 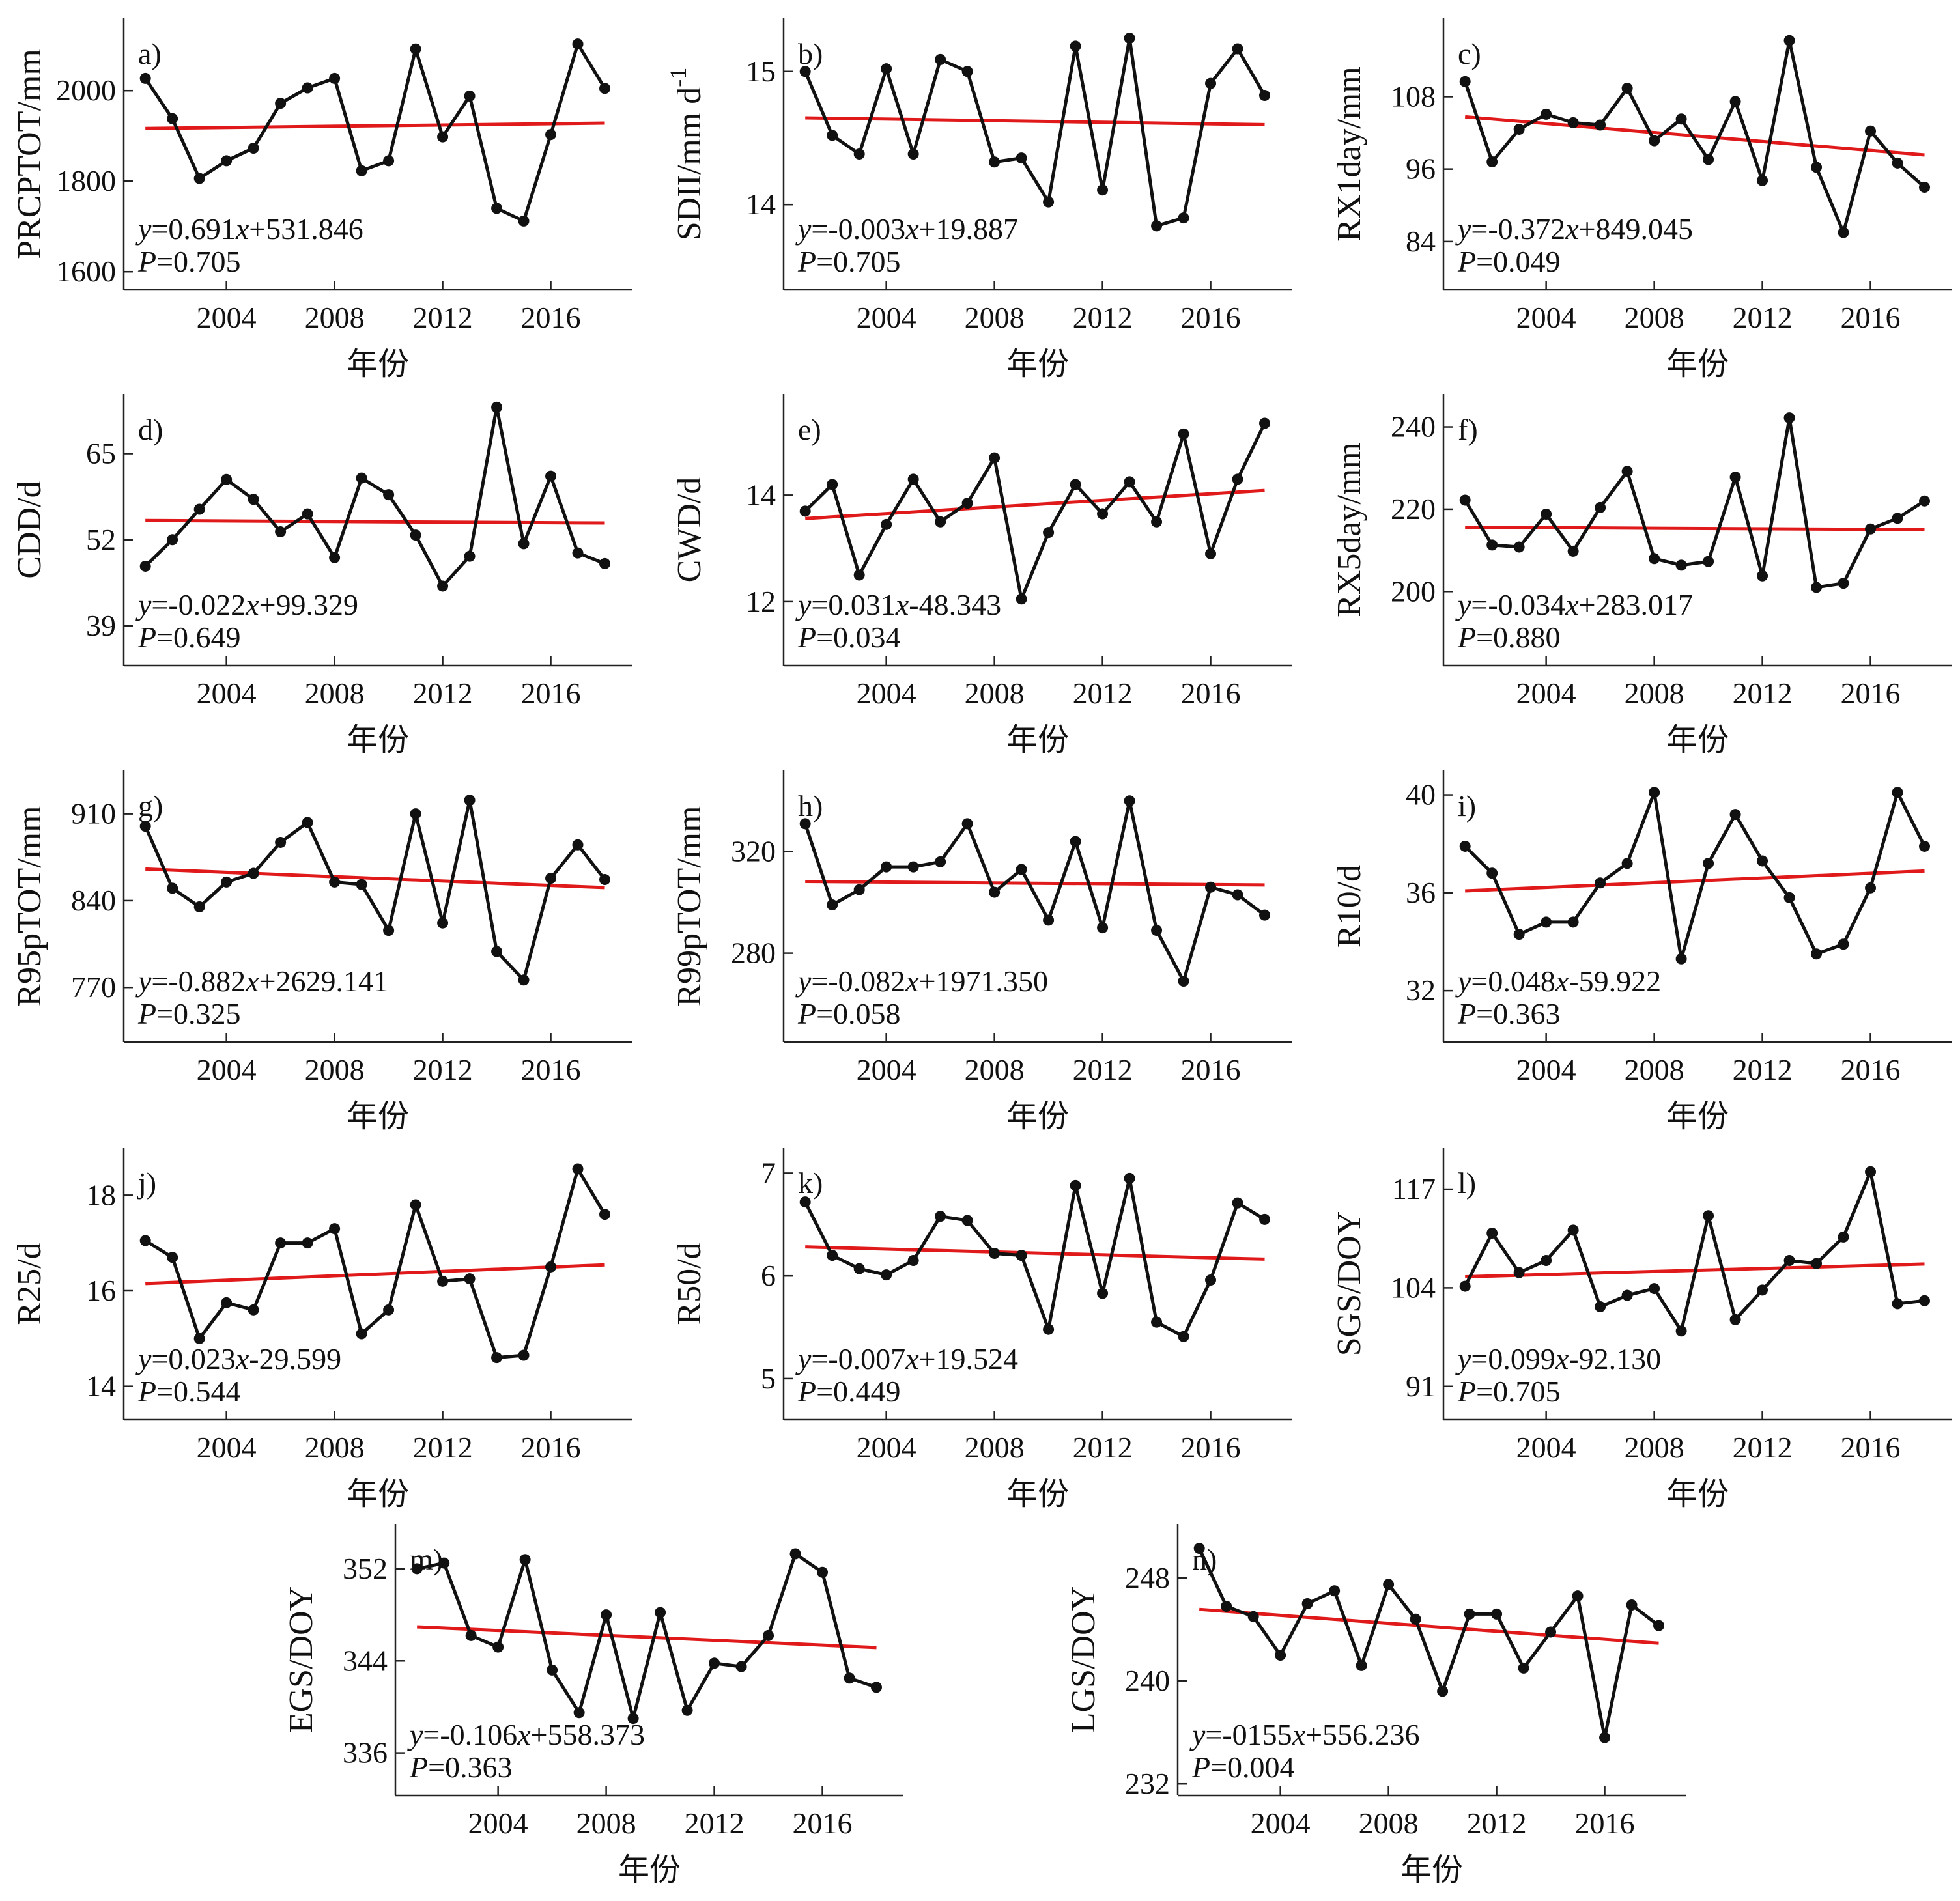 What do you see at coordinates (189, 637) in the screenshot?
I see `p-value: P=0.649` at bounding box center [189, 637].